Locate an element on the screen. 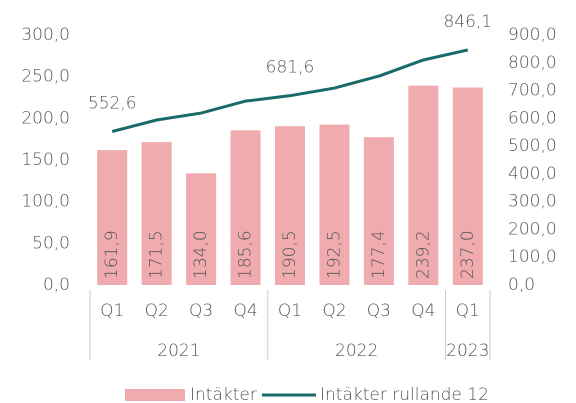 The width and height of the screenshot is (576, 403). line-value-label: 846,1 is located at coordinates (467, 22).